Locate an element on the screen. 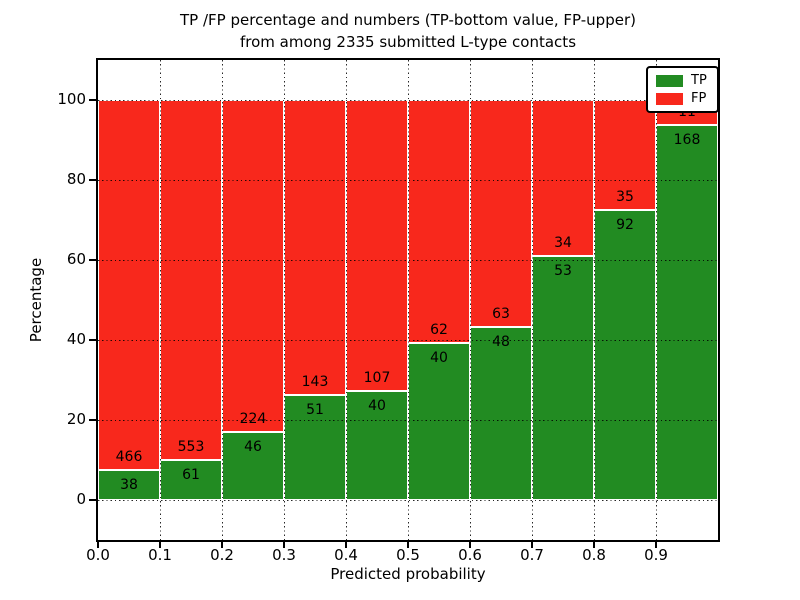 The height and width of the screenshot is (600, 800). fp-count-label: 224 is located at coordinates (253, 418).